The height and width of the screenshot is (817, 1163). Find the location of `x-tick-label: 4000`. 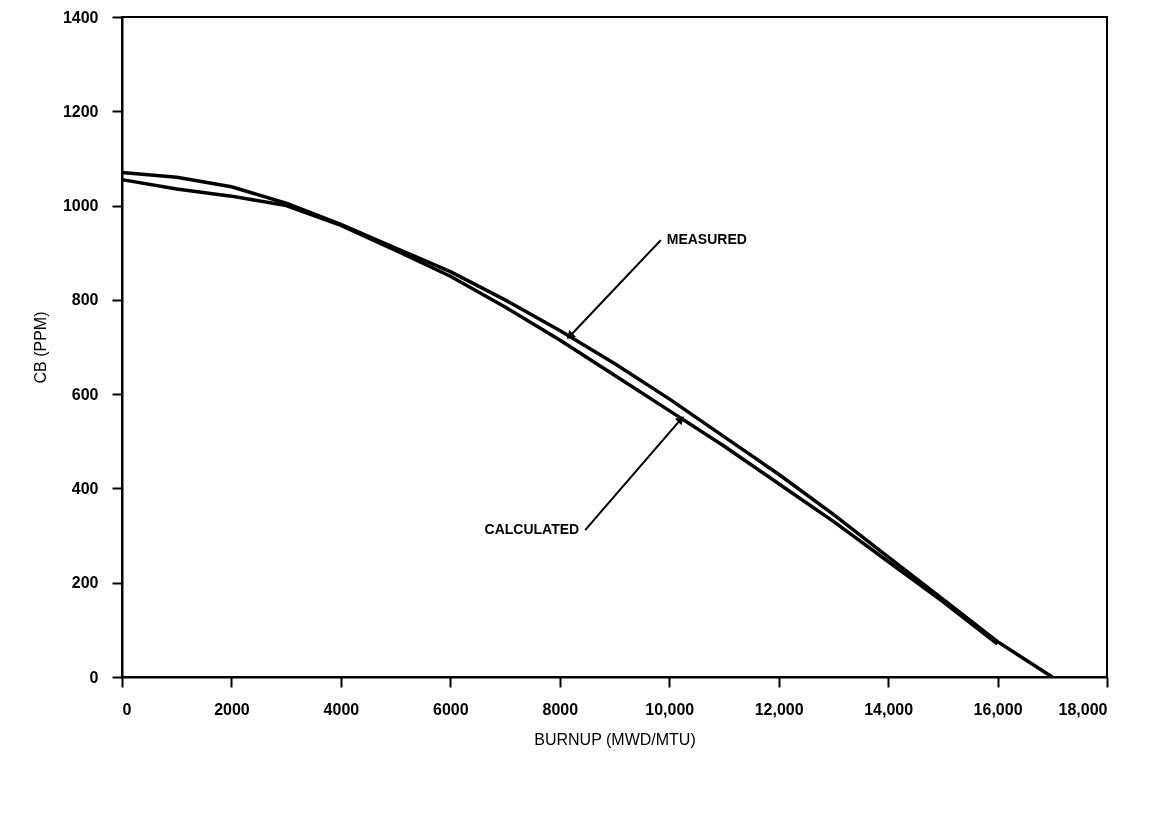

x-tick-label: 4000 is located at coordinates (341, 709).